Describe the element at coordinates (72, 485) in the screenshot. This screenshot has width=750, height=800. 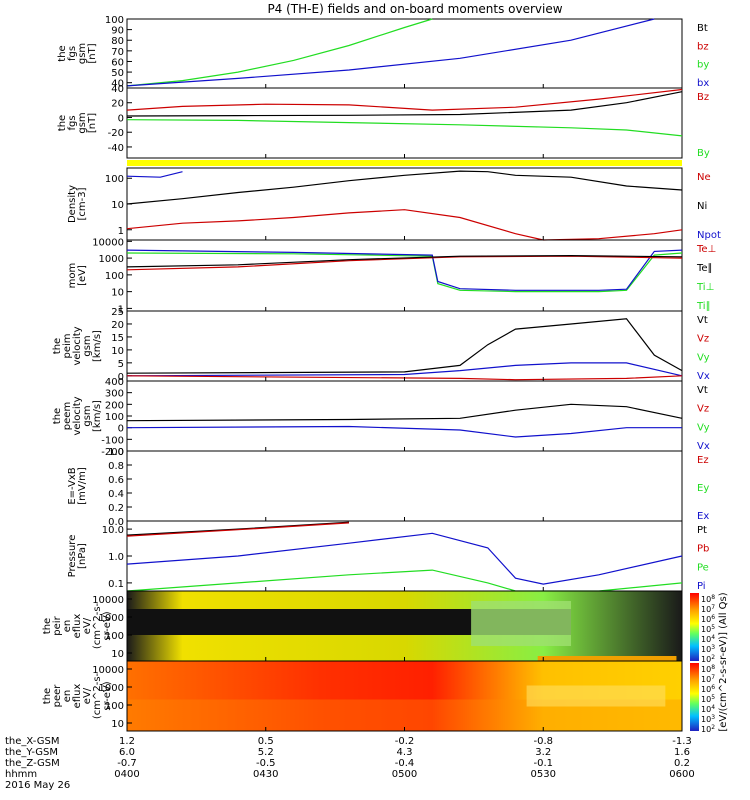
I see `y-axis-label: E=-VxB` at that location.